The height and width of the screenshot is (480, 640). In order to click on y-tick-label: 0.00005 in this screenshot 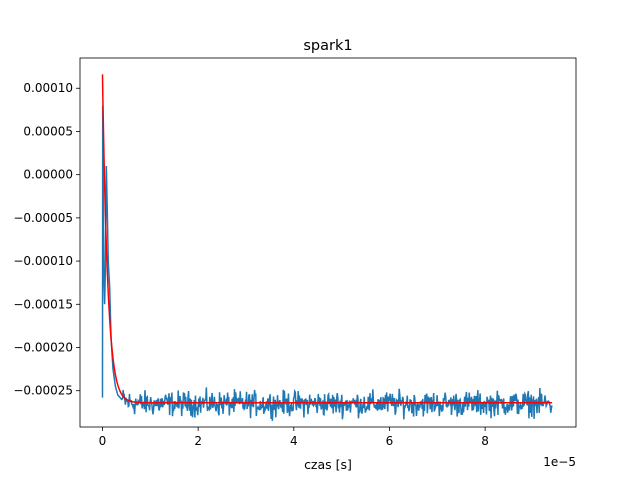, I will do `click(48, 131)`.